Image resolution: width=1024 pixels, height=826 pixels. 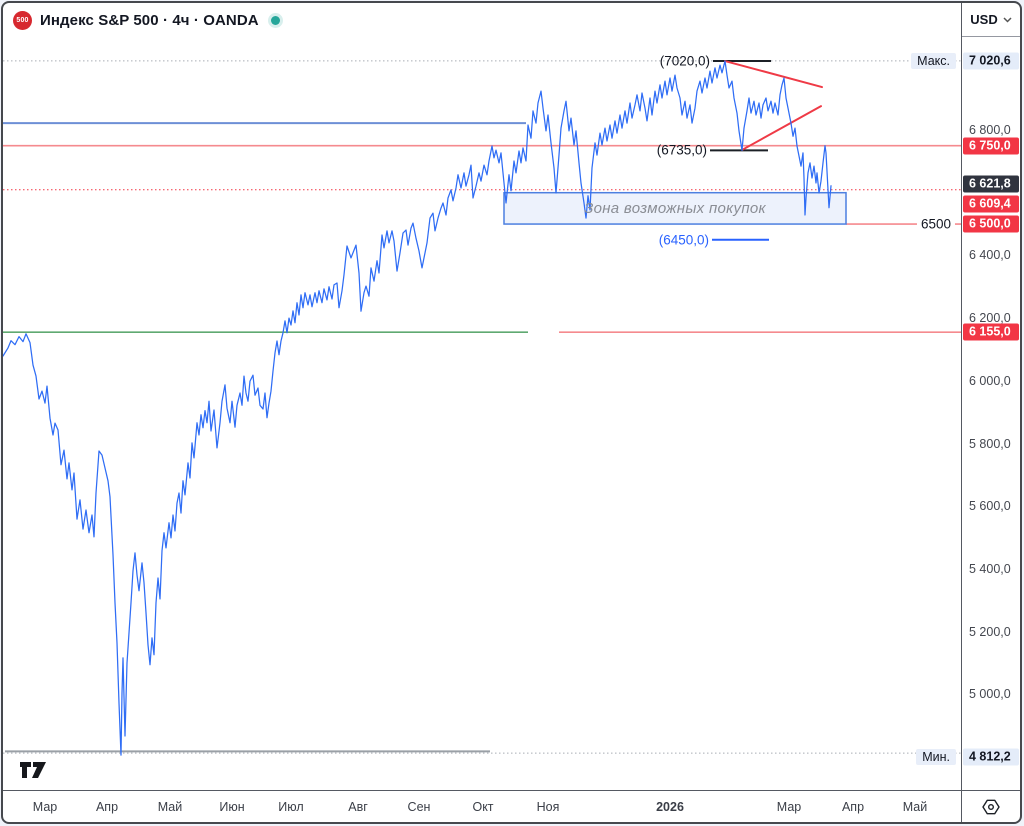 What do you see at coordinates (149, 20) in the screenshot?
I see `symbol-title: Индекс S&P 500 · 4ч · OANDA` at bounding box center [149, 20].